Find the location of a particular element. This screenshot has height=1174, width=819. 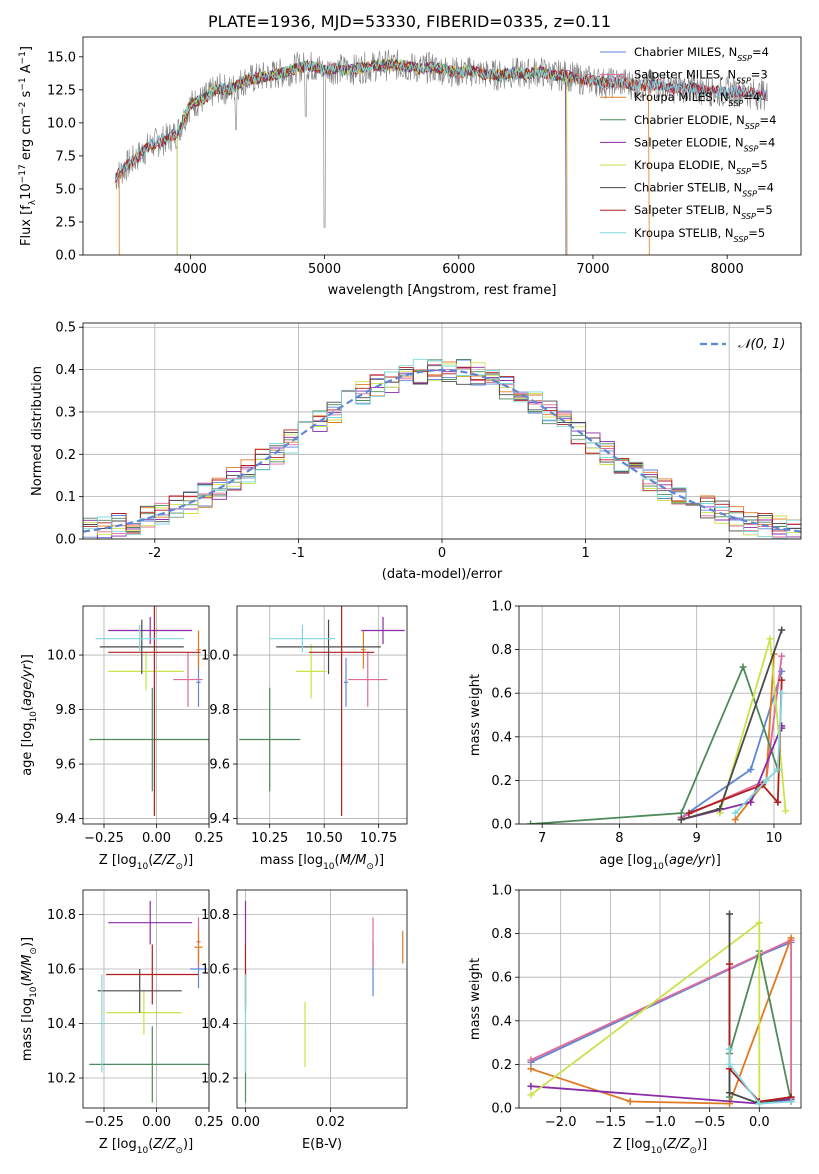

point-kroupa-elodie is located at coordinates (311, 671).